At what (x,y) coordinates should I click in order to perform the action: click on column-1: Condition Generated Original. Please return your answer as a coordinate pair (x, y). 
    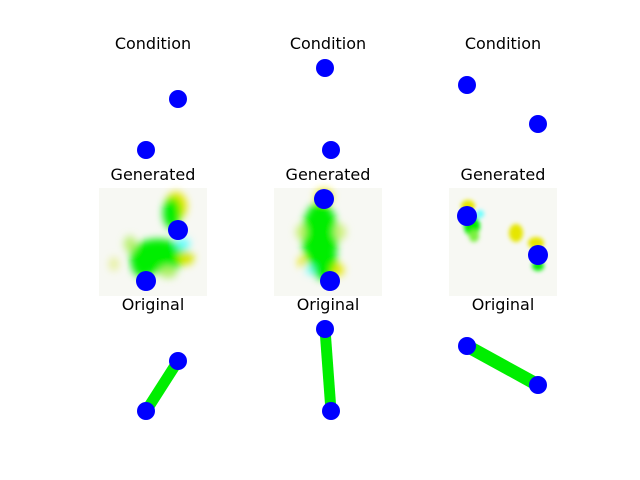
    Looking at the image, I should click on (153, 227).